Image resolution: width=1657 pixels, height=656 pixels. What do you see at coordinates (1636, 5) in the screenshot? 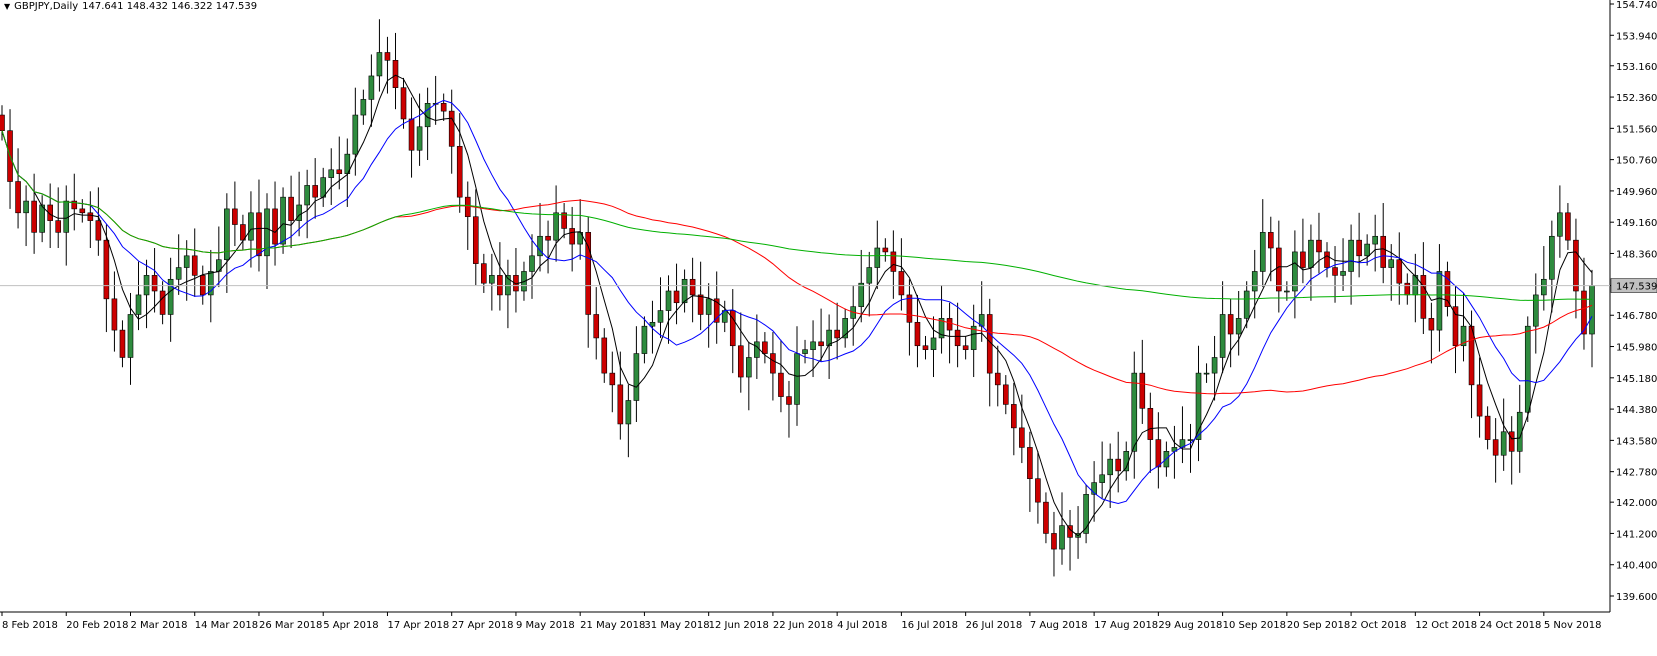
I see `y-tick-label: 154.740` at bounding box center [1636, 5].